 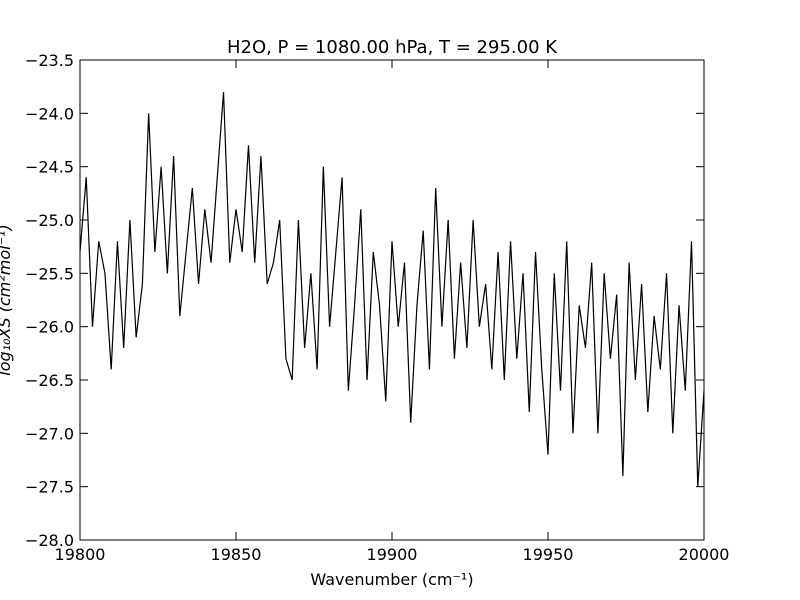 I want to click on y-tick-label: −23.5, so click(x=49, y=60).